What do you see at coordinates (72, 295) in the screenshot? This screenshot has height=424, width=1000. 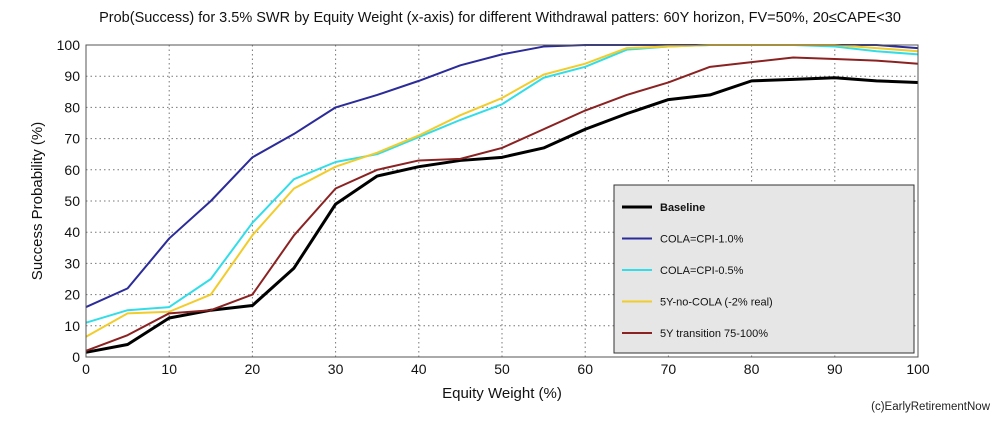 I see `y-tick-label: 20` at bounding box center [72, 295].